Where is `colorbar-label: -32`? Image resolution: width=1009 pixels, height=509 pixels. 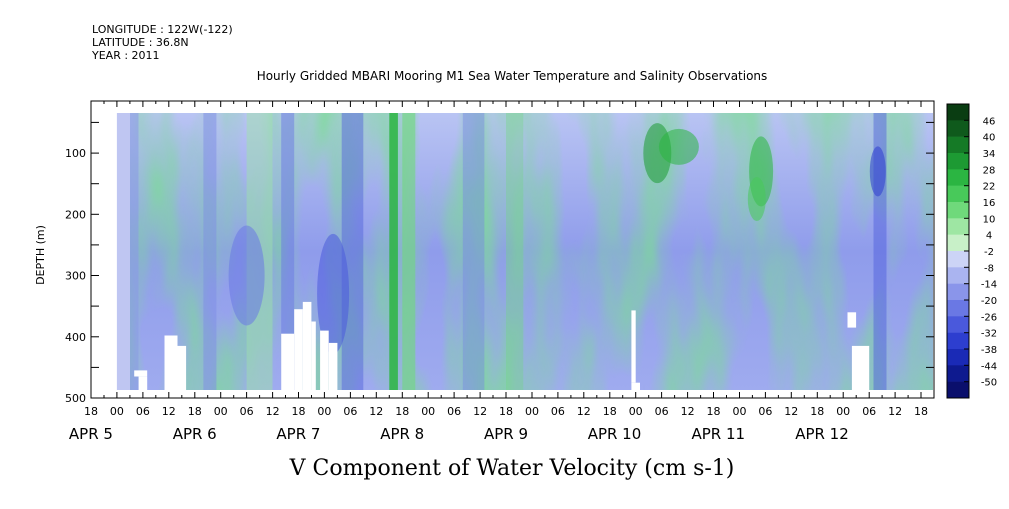 colorbar-label: -32 is located at coordinates (989, 334).